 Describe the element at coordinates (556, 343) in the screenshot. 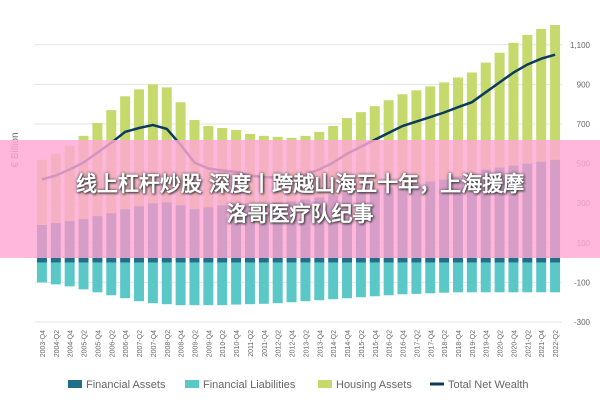

I see `x-tick-label: 2022-Q2` at that location.